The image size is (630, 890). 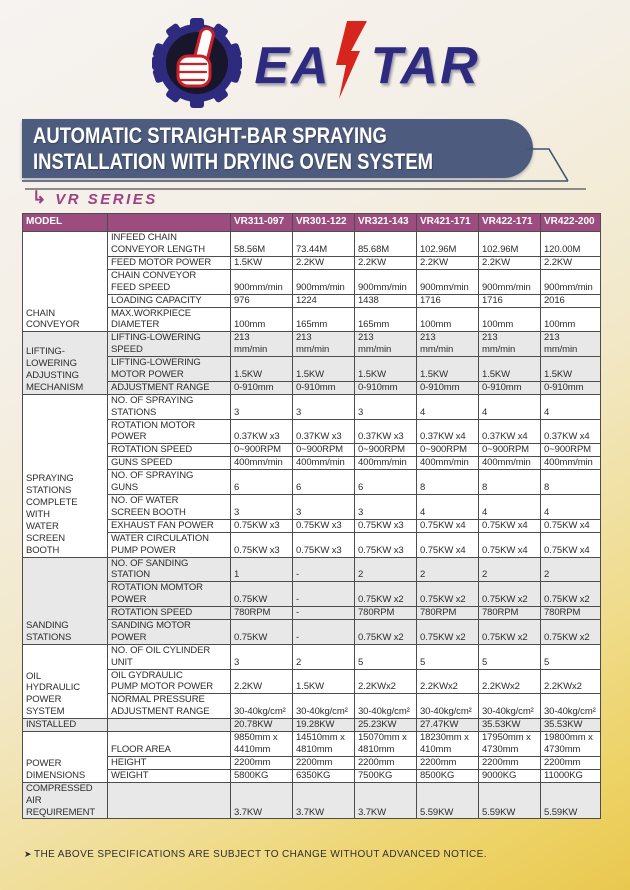 I want to click on value-cell: 400mm/min, so click(x=447, y=463).